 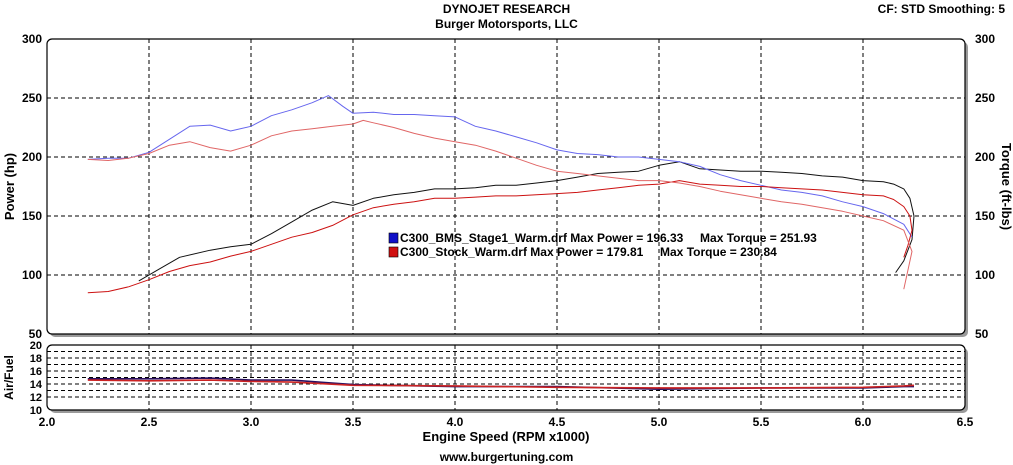 I want to click on xtick-label: 5.0, so click(x=659, y=422).